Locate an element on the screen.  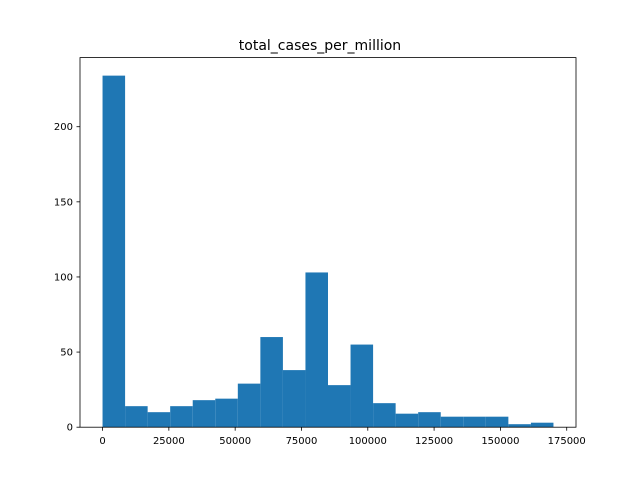
y-tick-label: 100 is located at coordinates (63, 277).